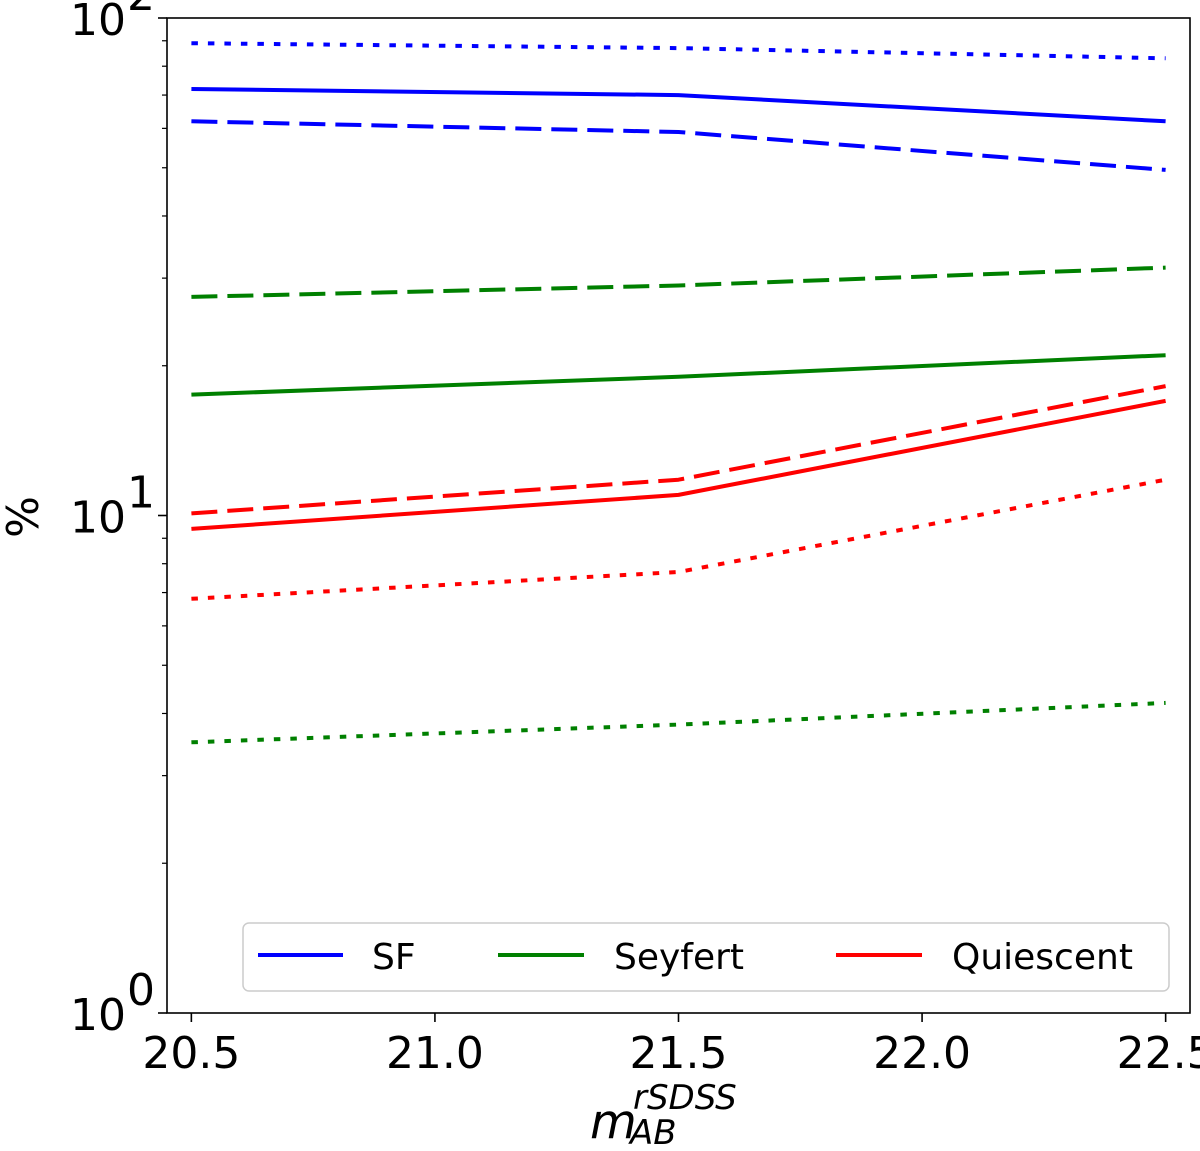 The width and height of the screenshot is (1200, 1151). Describe the element at coordinates (191, 1053) in the screenshot. I see `x-tick-label: 20.5` at that location.